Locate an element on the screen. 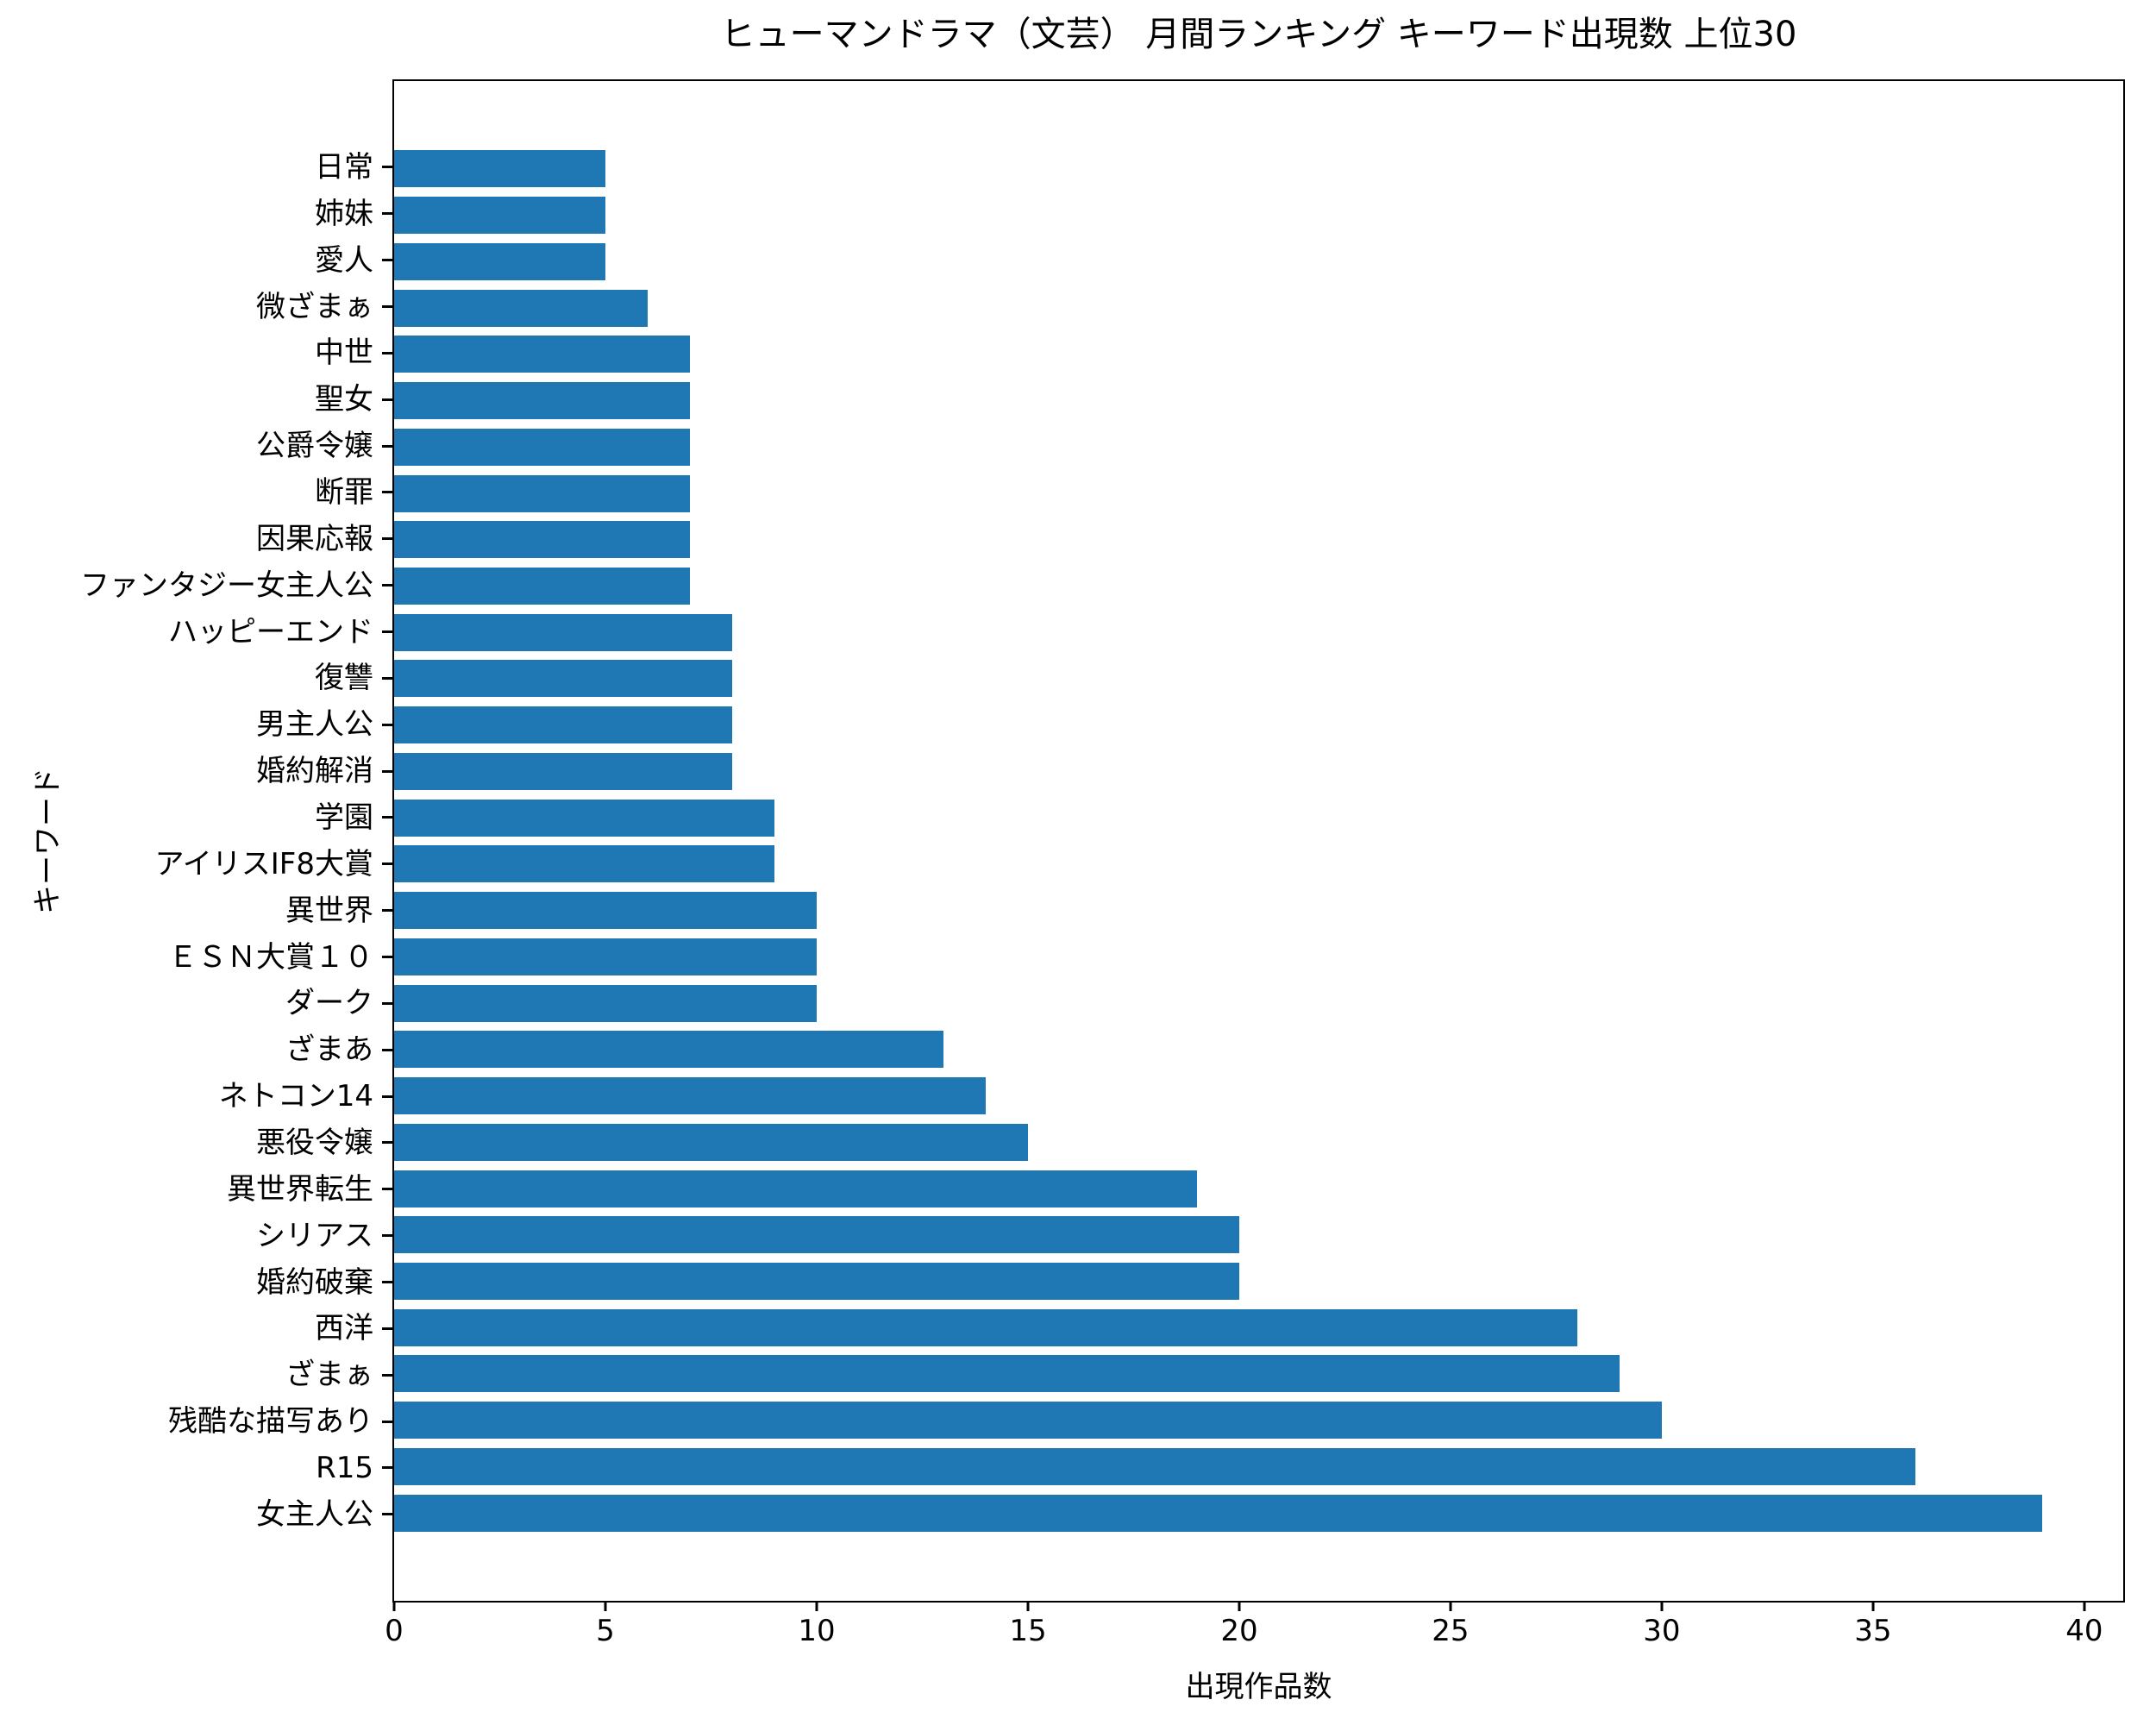 The width and height of the screenshot is (2156, 1725). y-tick-label: 公爵令嬢 is located at coordinates (314, 447).